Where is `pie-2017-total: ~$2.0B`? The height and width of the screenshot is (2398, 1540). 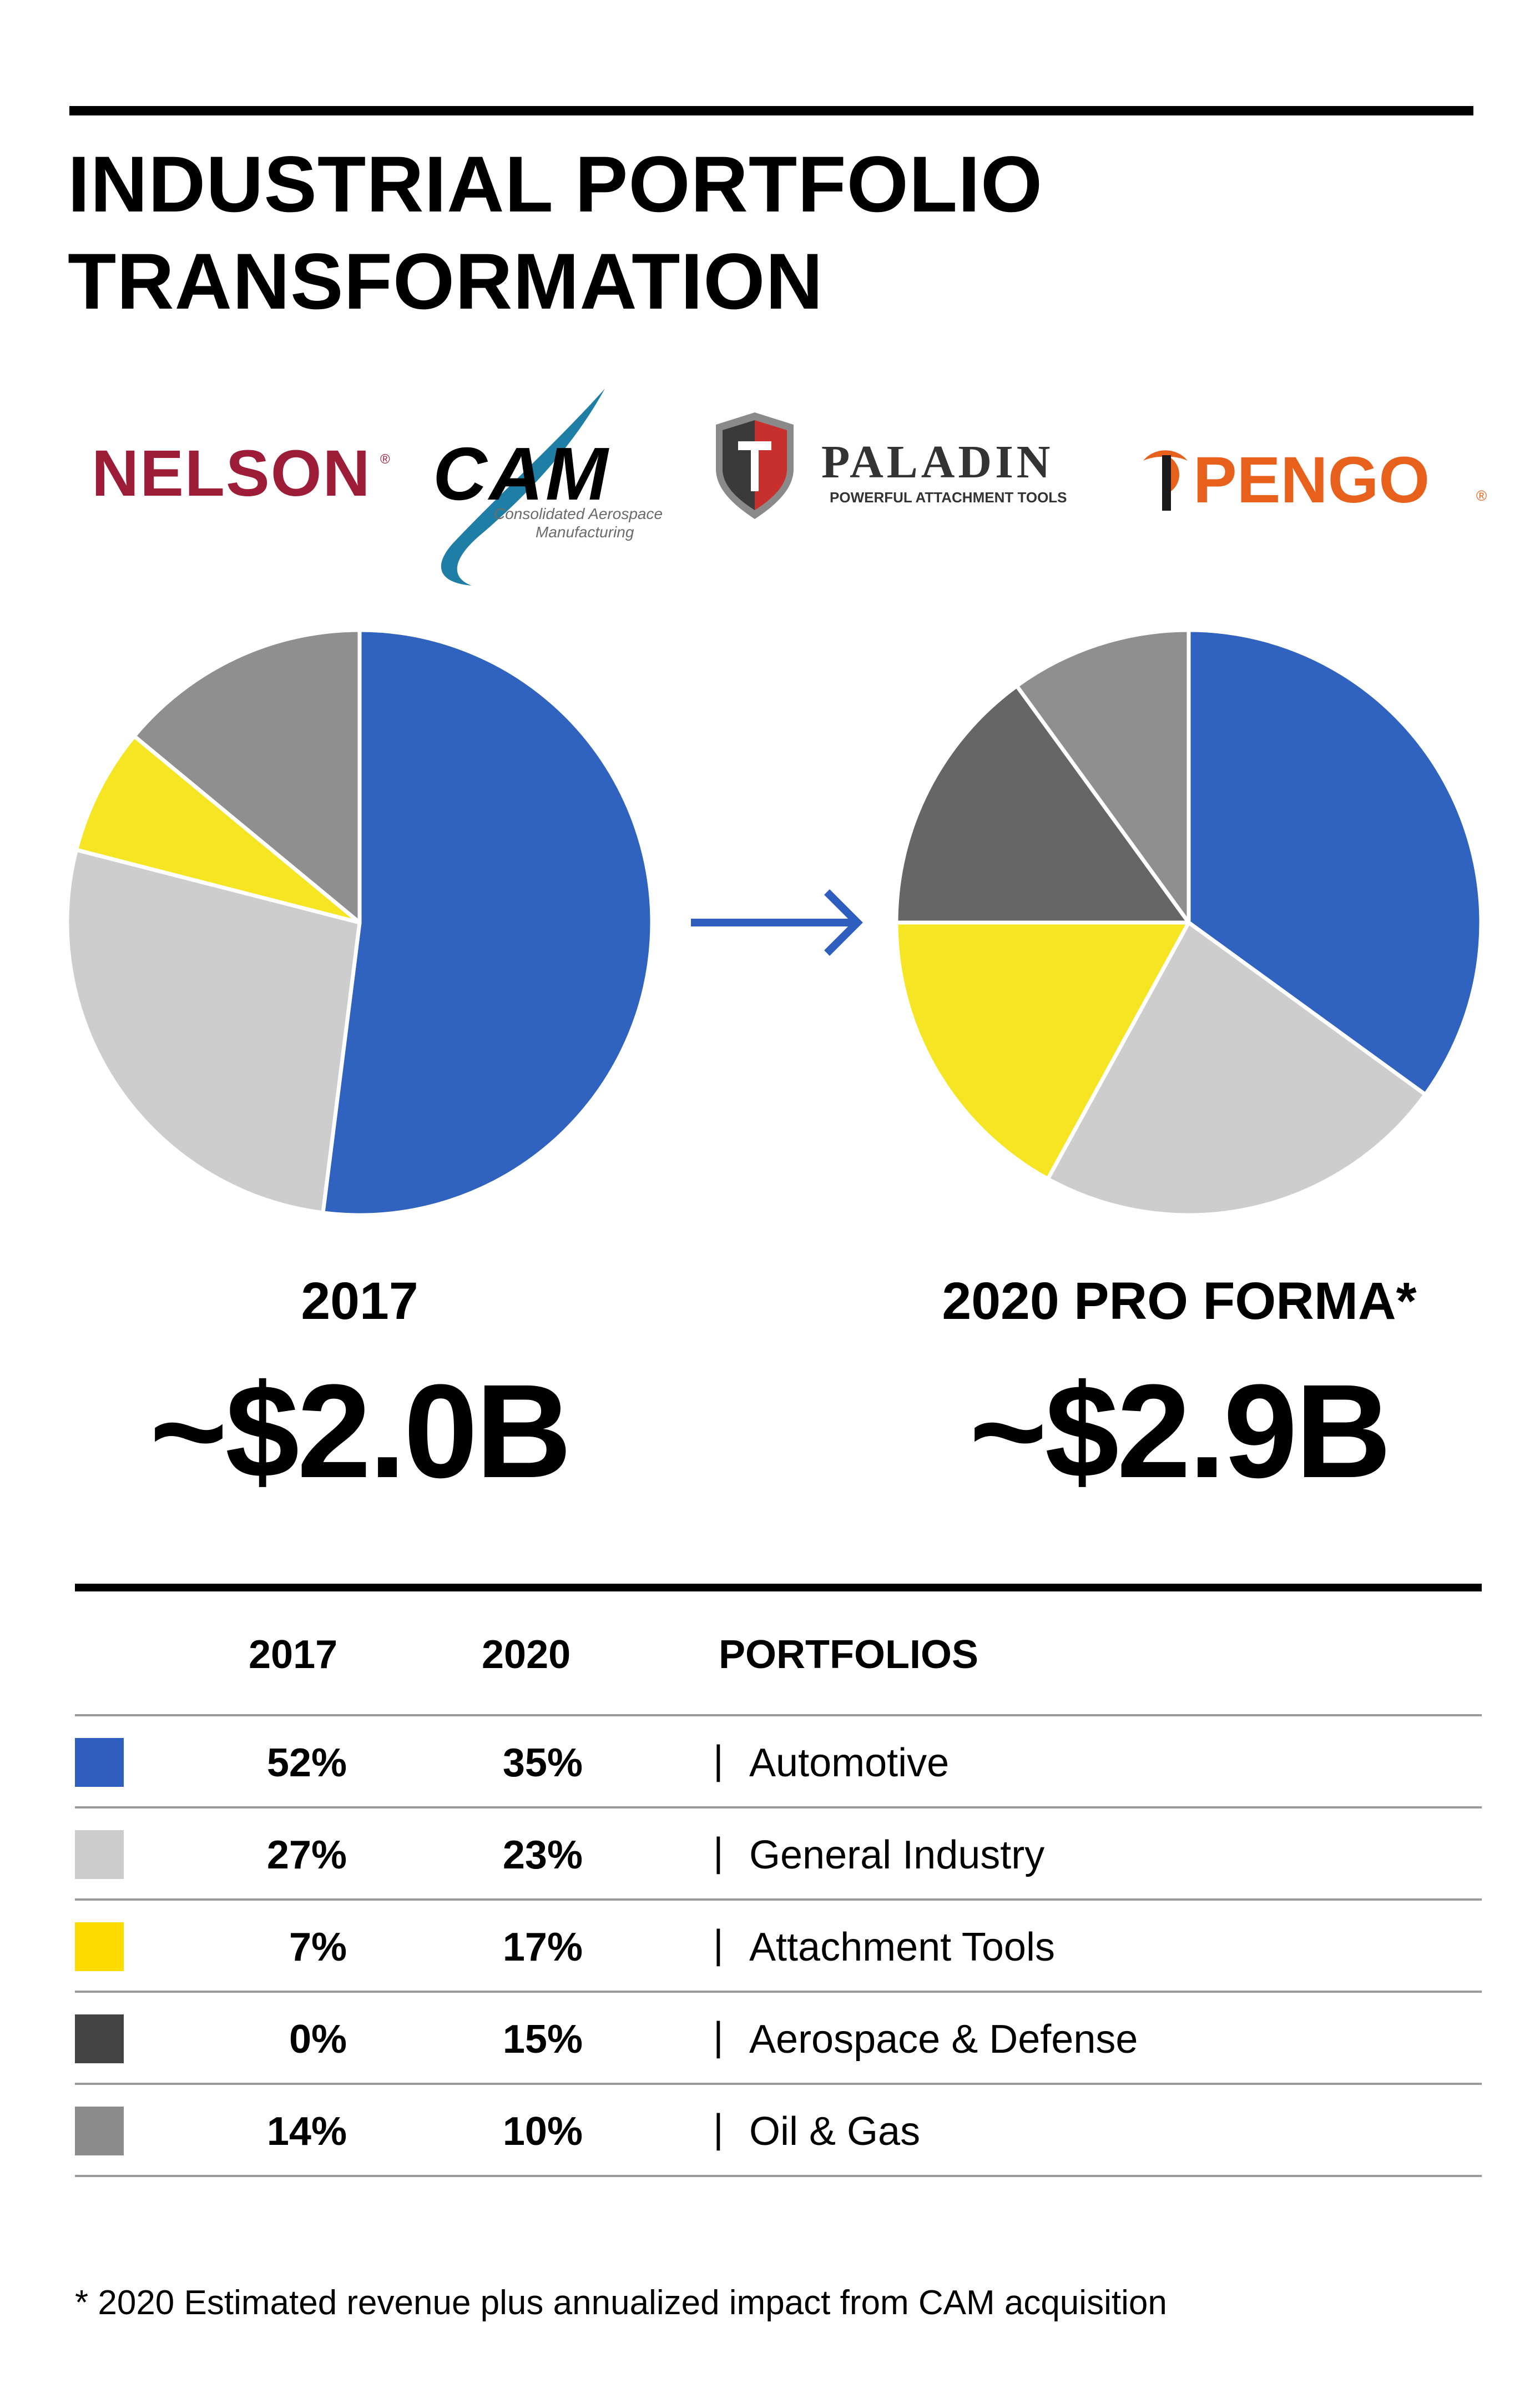 pie-2017-total: ~$2.0B is located at coordinates (360, 1431).